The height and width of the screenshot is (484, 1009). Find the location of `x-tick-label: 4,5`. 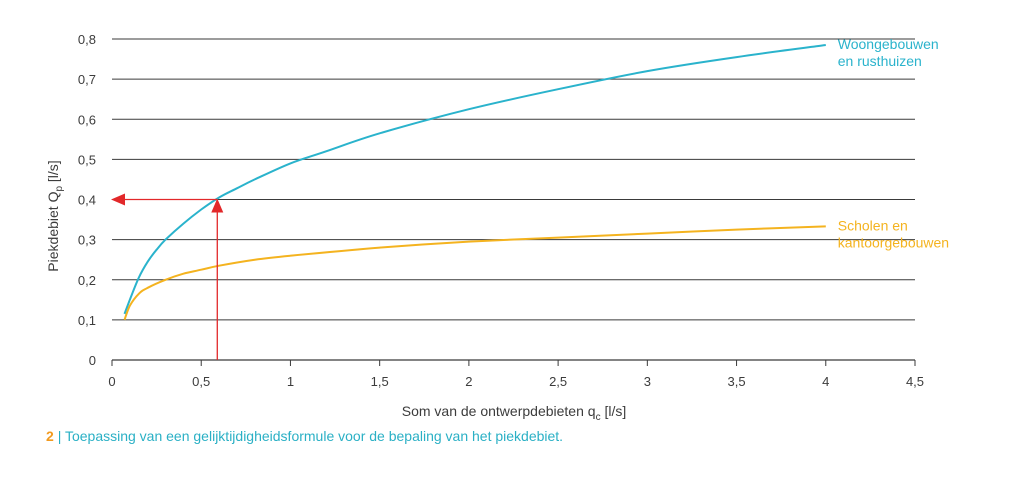

x-tick-label: 4,5 is located at coordinates (915, 381).